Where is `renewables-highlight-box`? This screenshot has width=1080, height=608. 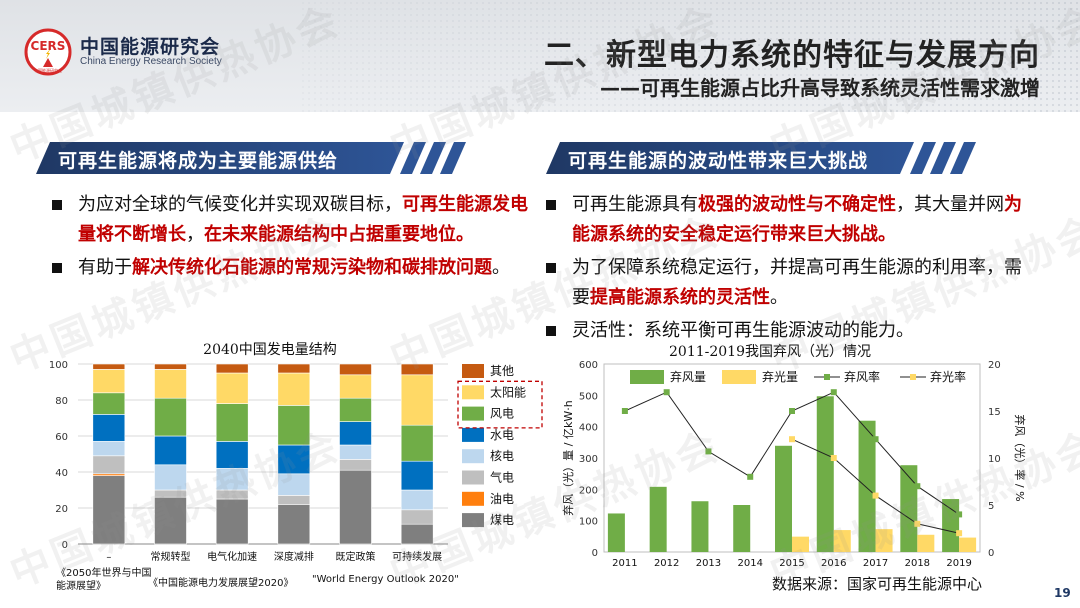
renewables-highlight-box is located at coordinates (500, 404).